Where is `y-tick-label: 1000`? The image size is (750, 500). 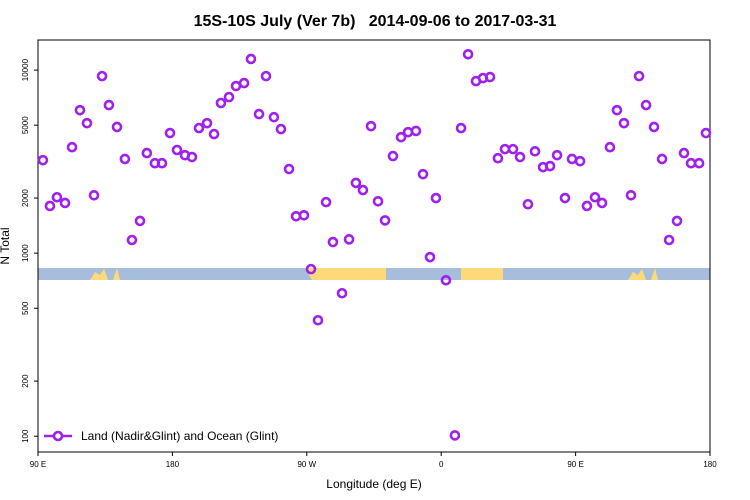 y-tick-label: 1000 is located at coordinates (25, 253).